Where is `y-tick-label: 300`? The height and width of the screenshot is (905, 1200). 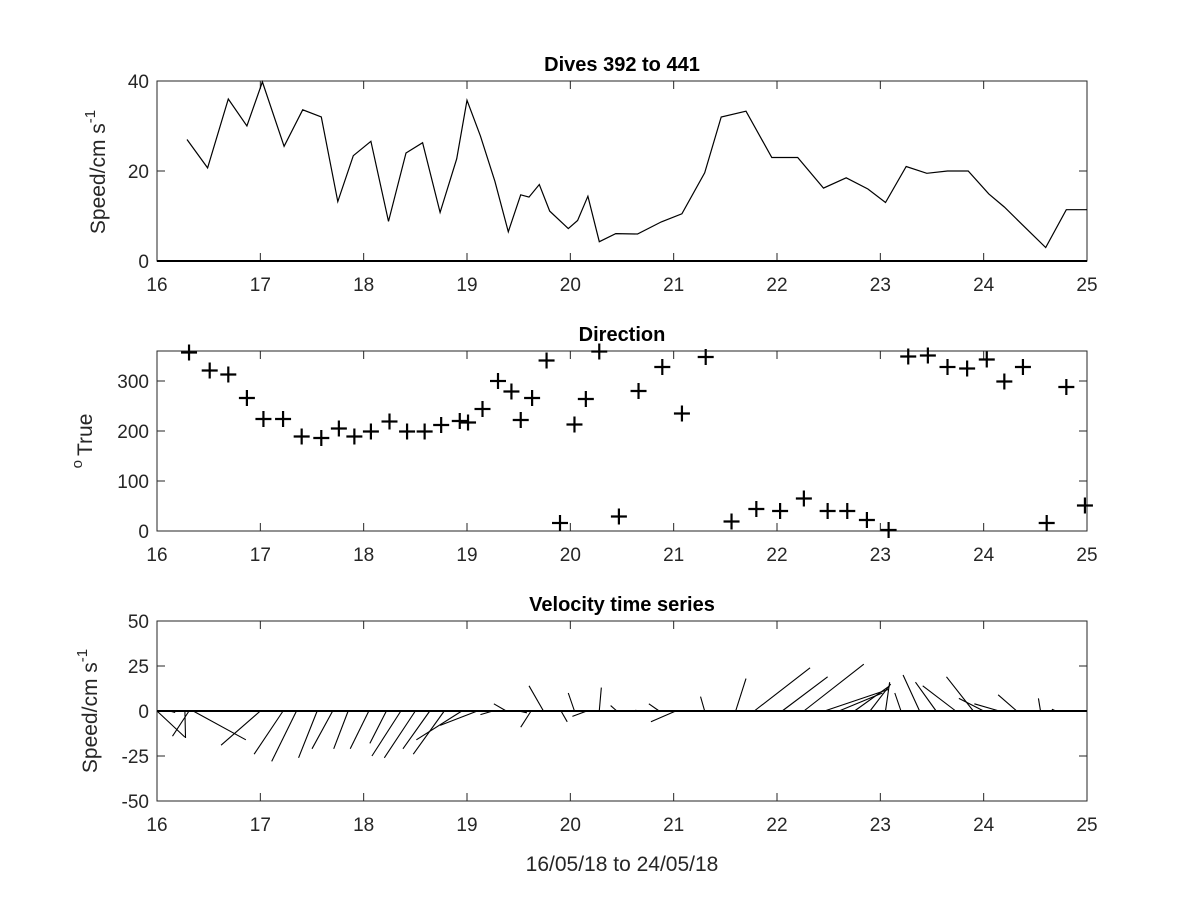
y-tick-label: 300 is located at coordinates (133, 382).